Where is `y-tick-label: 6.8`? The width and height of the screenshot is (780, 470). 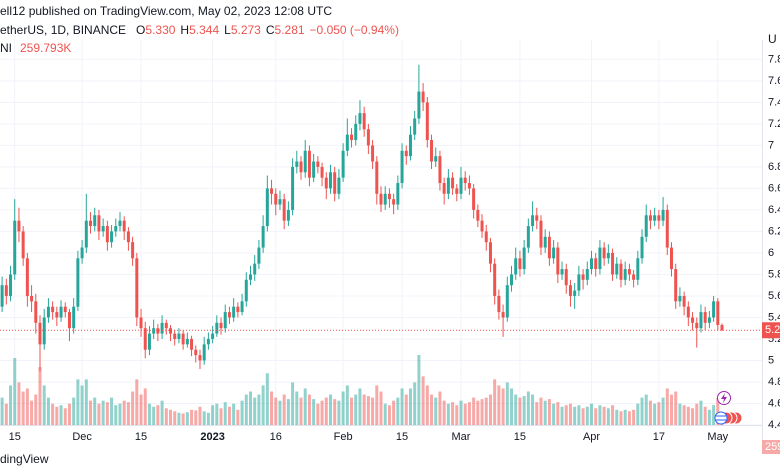
y-tick-label: 6.8 is located at coordinates (774, 167).